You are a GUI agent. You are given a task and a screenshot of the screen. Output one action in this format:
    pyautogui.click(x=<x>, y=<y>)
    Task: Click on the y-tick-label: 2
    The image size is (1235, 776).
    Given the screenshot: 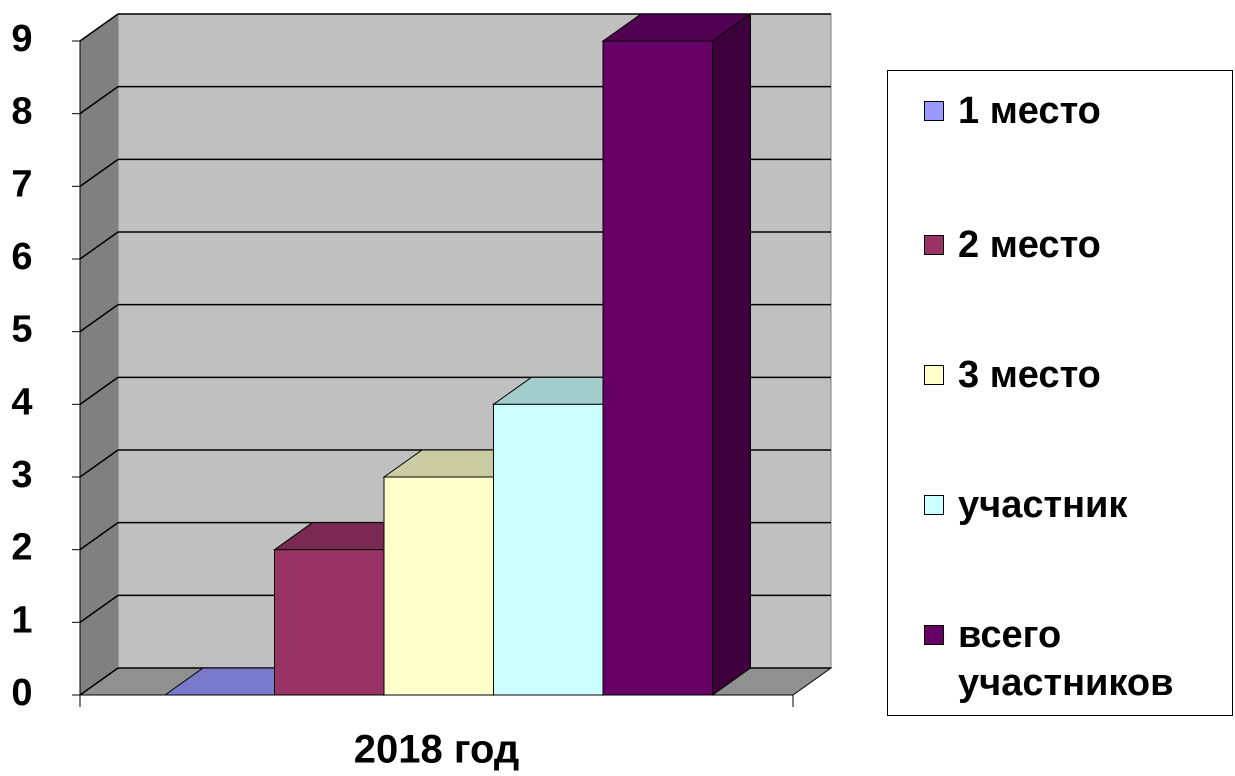 What is the action you would take?
    pyautogui.click(x=21, y=548)
    